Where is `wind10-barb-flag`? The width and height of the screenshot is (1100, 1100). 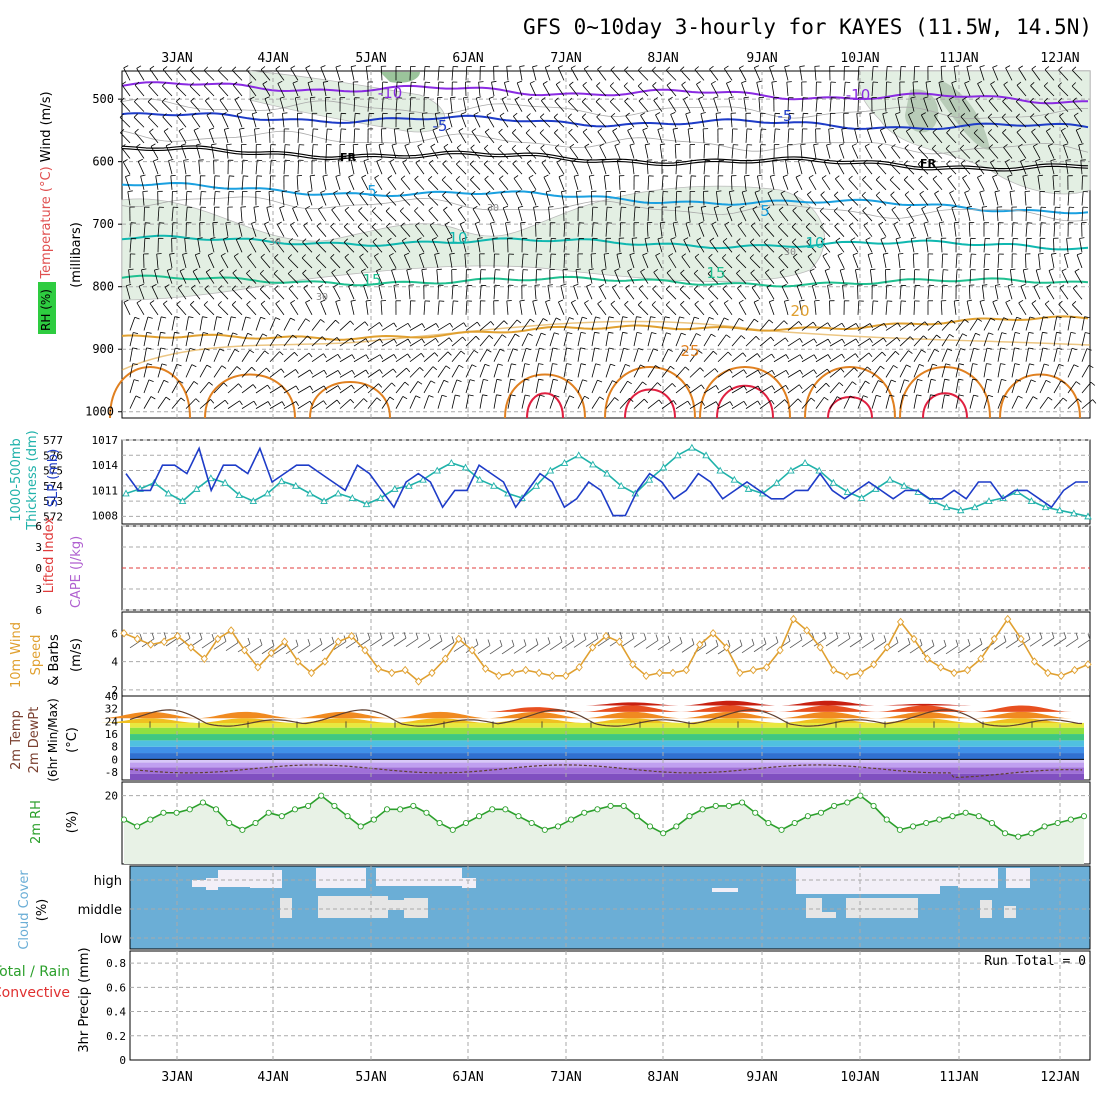 wind10-barb-flag is located at coordinates (813, 635).